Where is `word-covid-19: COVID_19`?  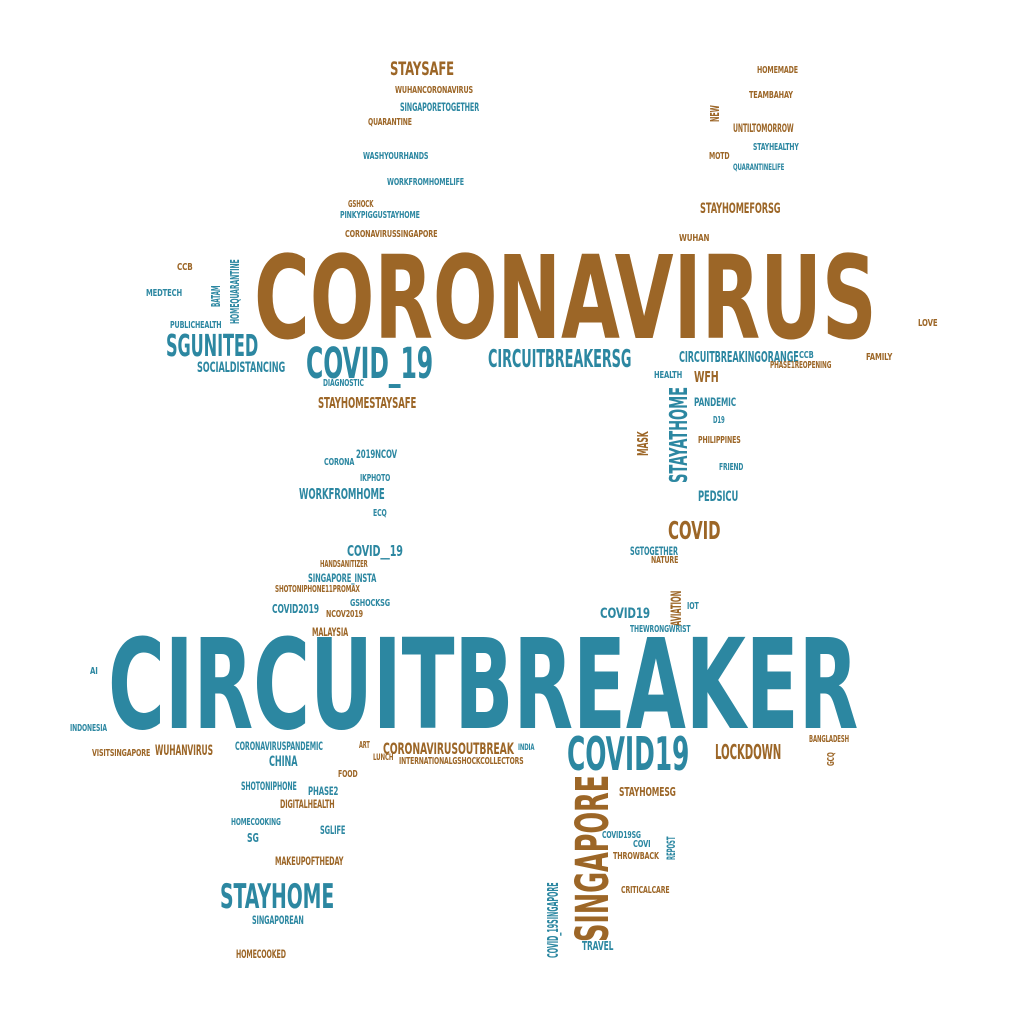 word-covid-19: COVID_19 is located at coordinates (370, 364).